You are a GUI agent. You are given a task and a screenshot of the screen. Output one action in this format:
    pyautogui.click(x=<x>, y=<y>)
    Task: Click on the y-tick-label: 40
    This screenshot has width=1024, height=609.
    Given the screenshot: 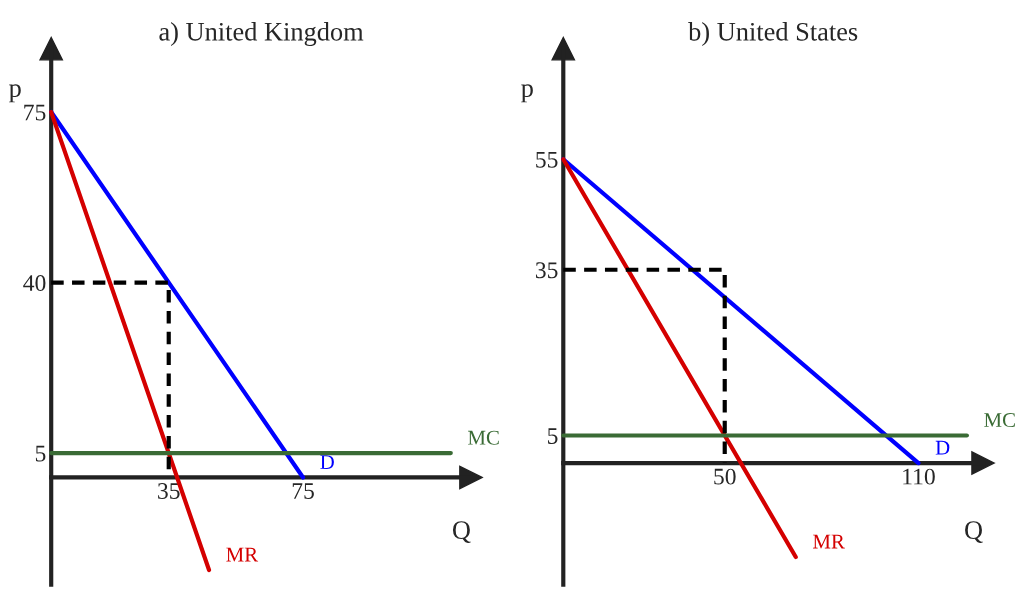 What is the action you would take?
    pyautogui.click(x=34, y=283)
    